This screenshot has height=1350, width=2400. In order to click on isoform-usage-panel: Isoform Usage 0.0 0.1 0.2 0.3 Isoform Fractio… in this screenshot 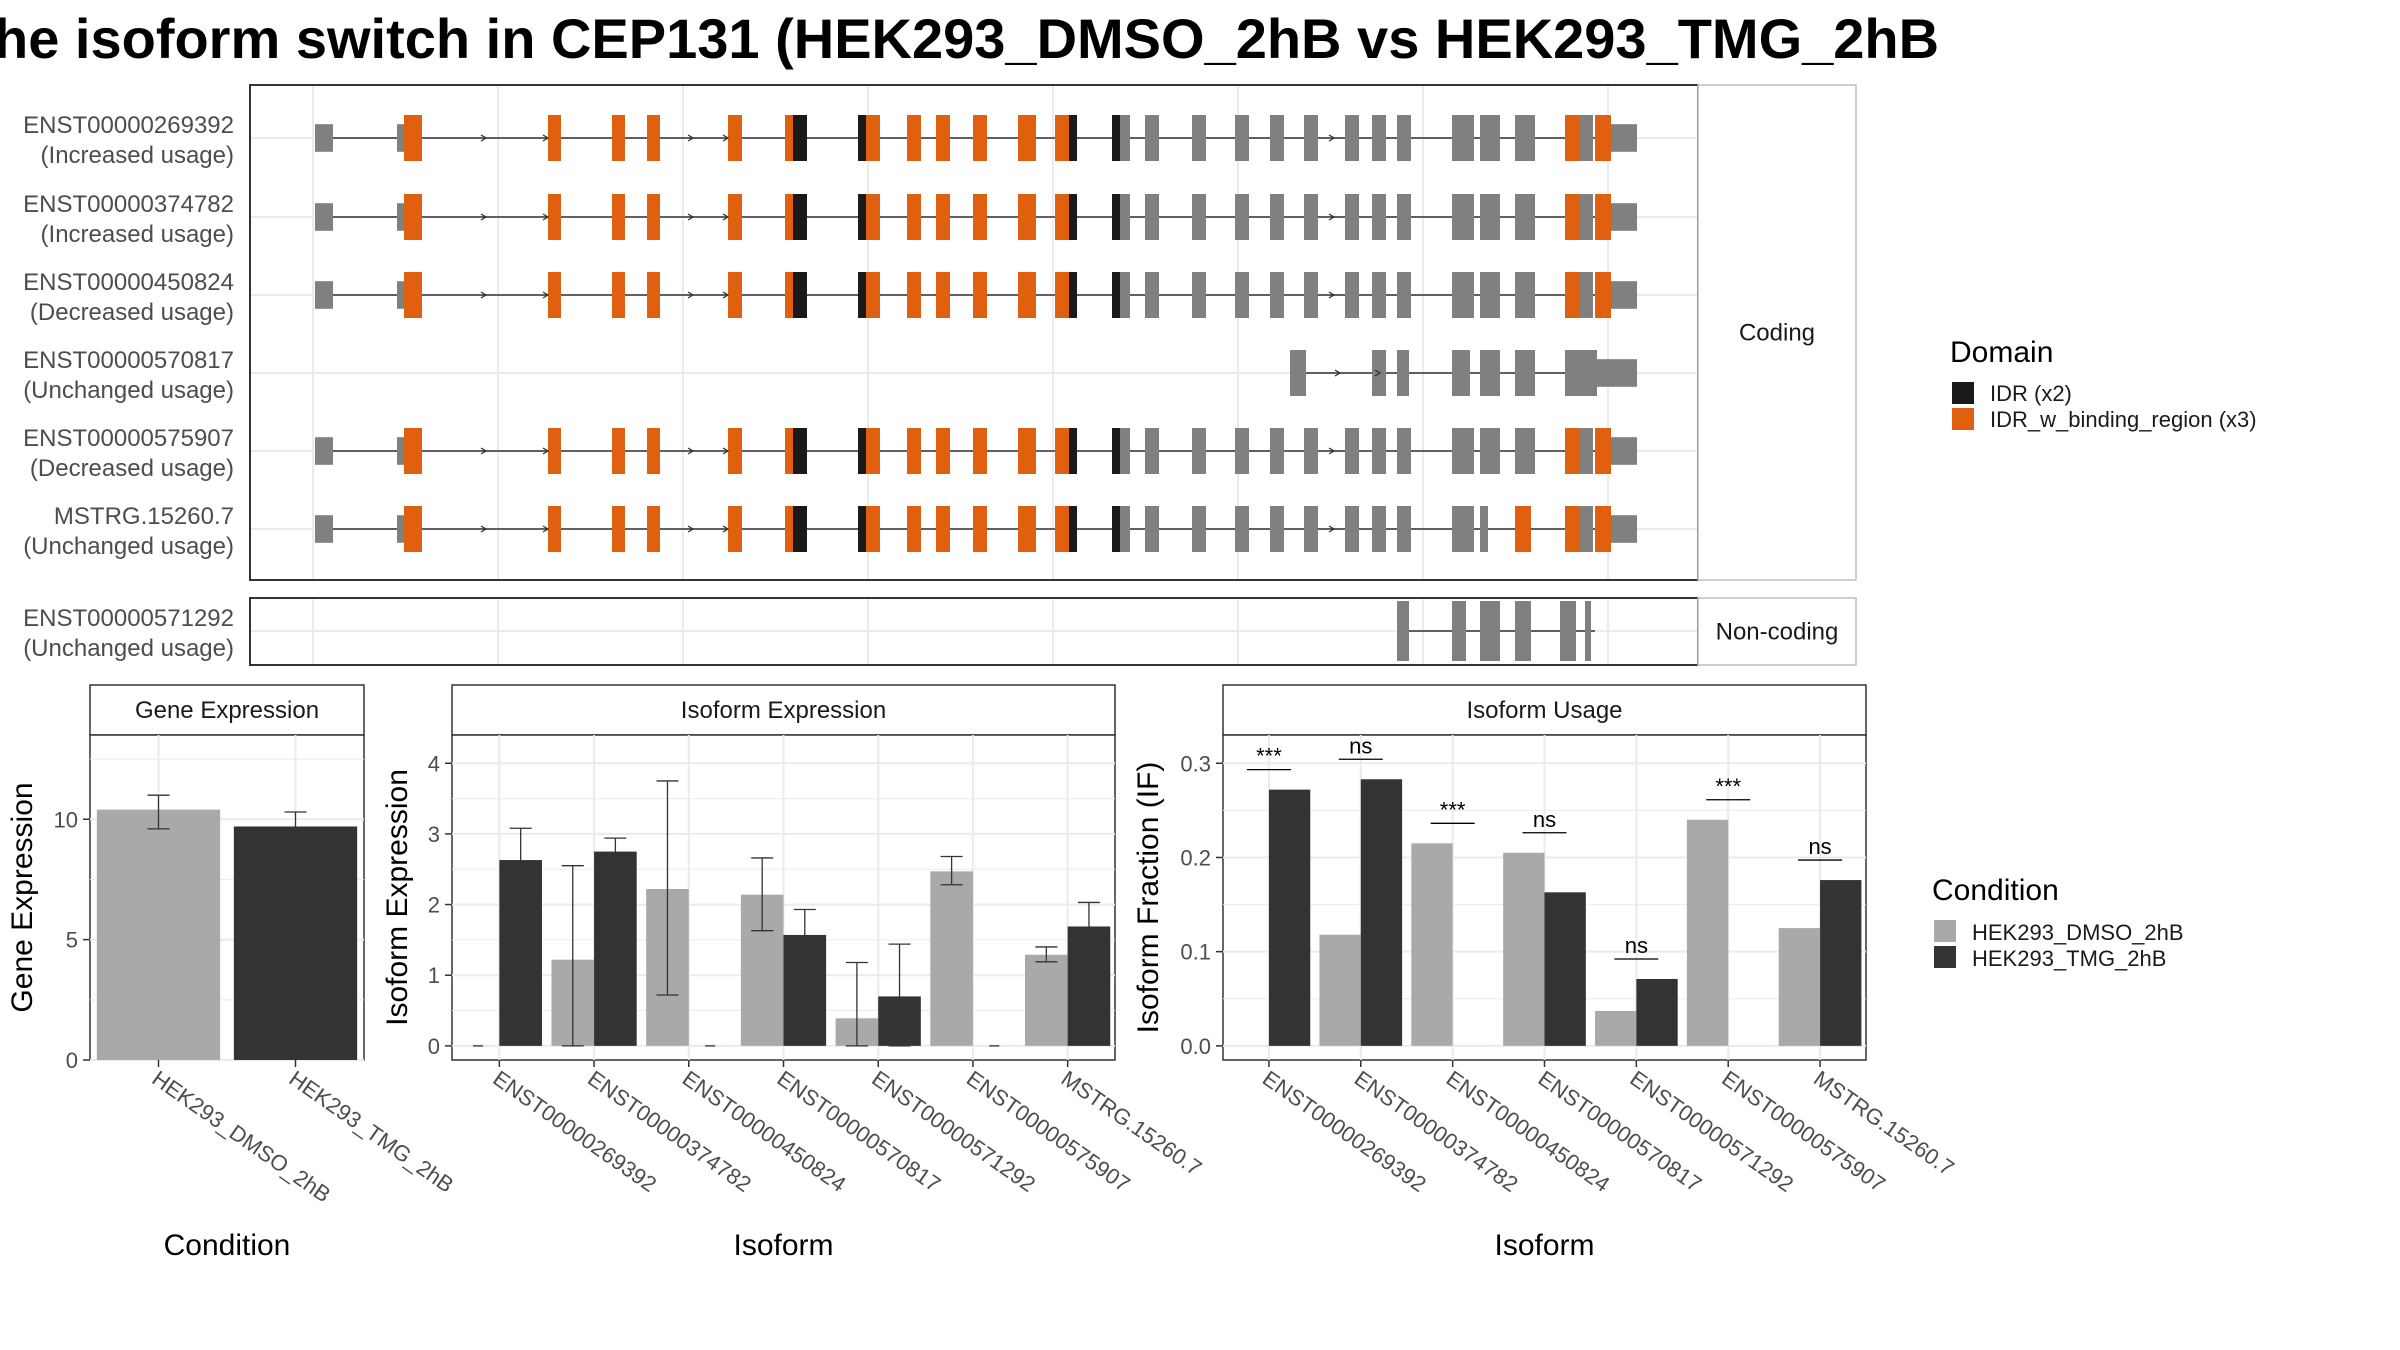, I will do `click(1545, 973)`.